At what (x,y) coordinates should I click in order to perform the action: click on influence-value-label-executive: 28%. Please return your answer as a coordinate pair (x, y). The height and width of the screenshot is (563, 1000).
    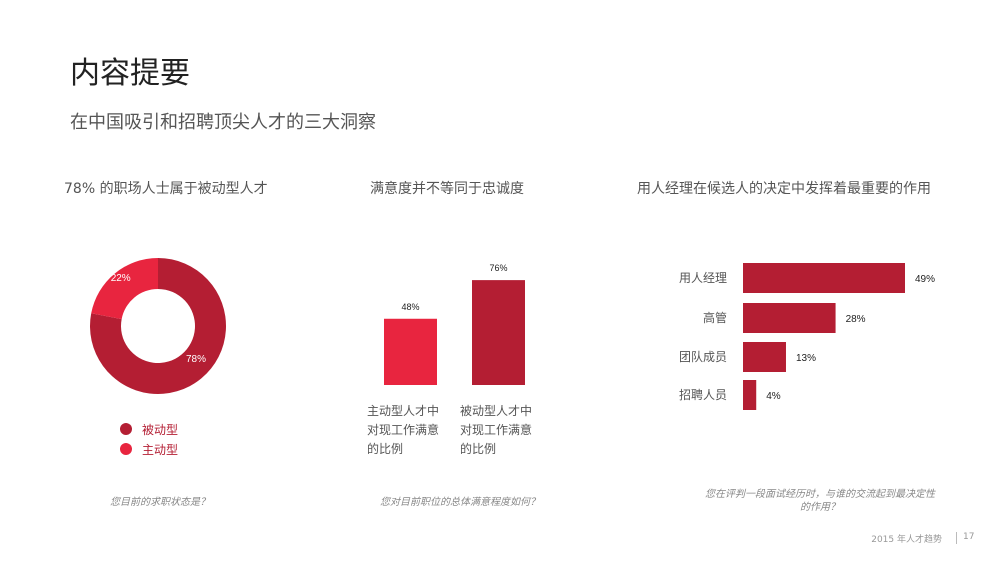
    Looking at the image, I should click on (856, 319).